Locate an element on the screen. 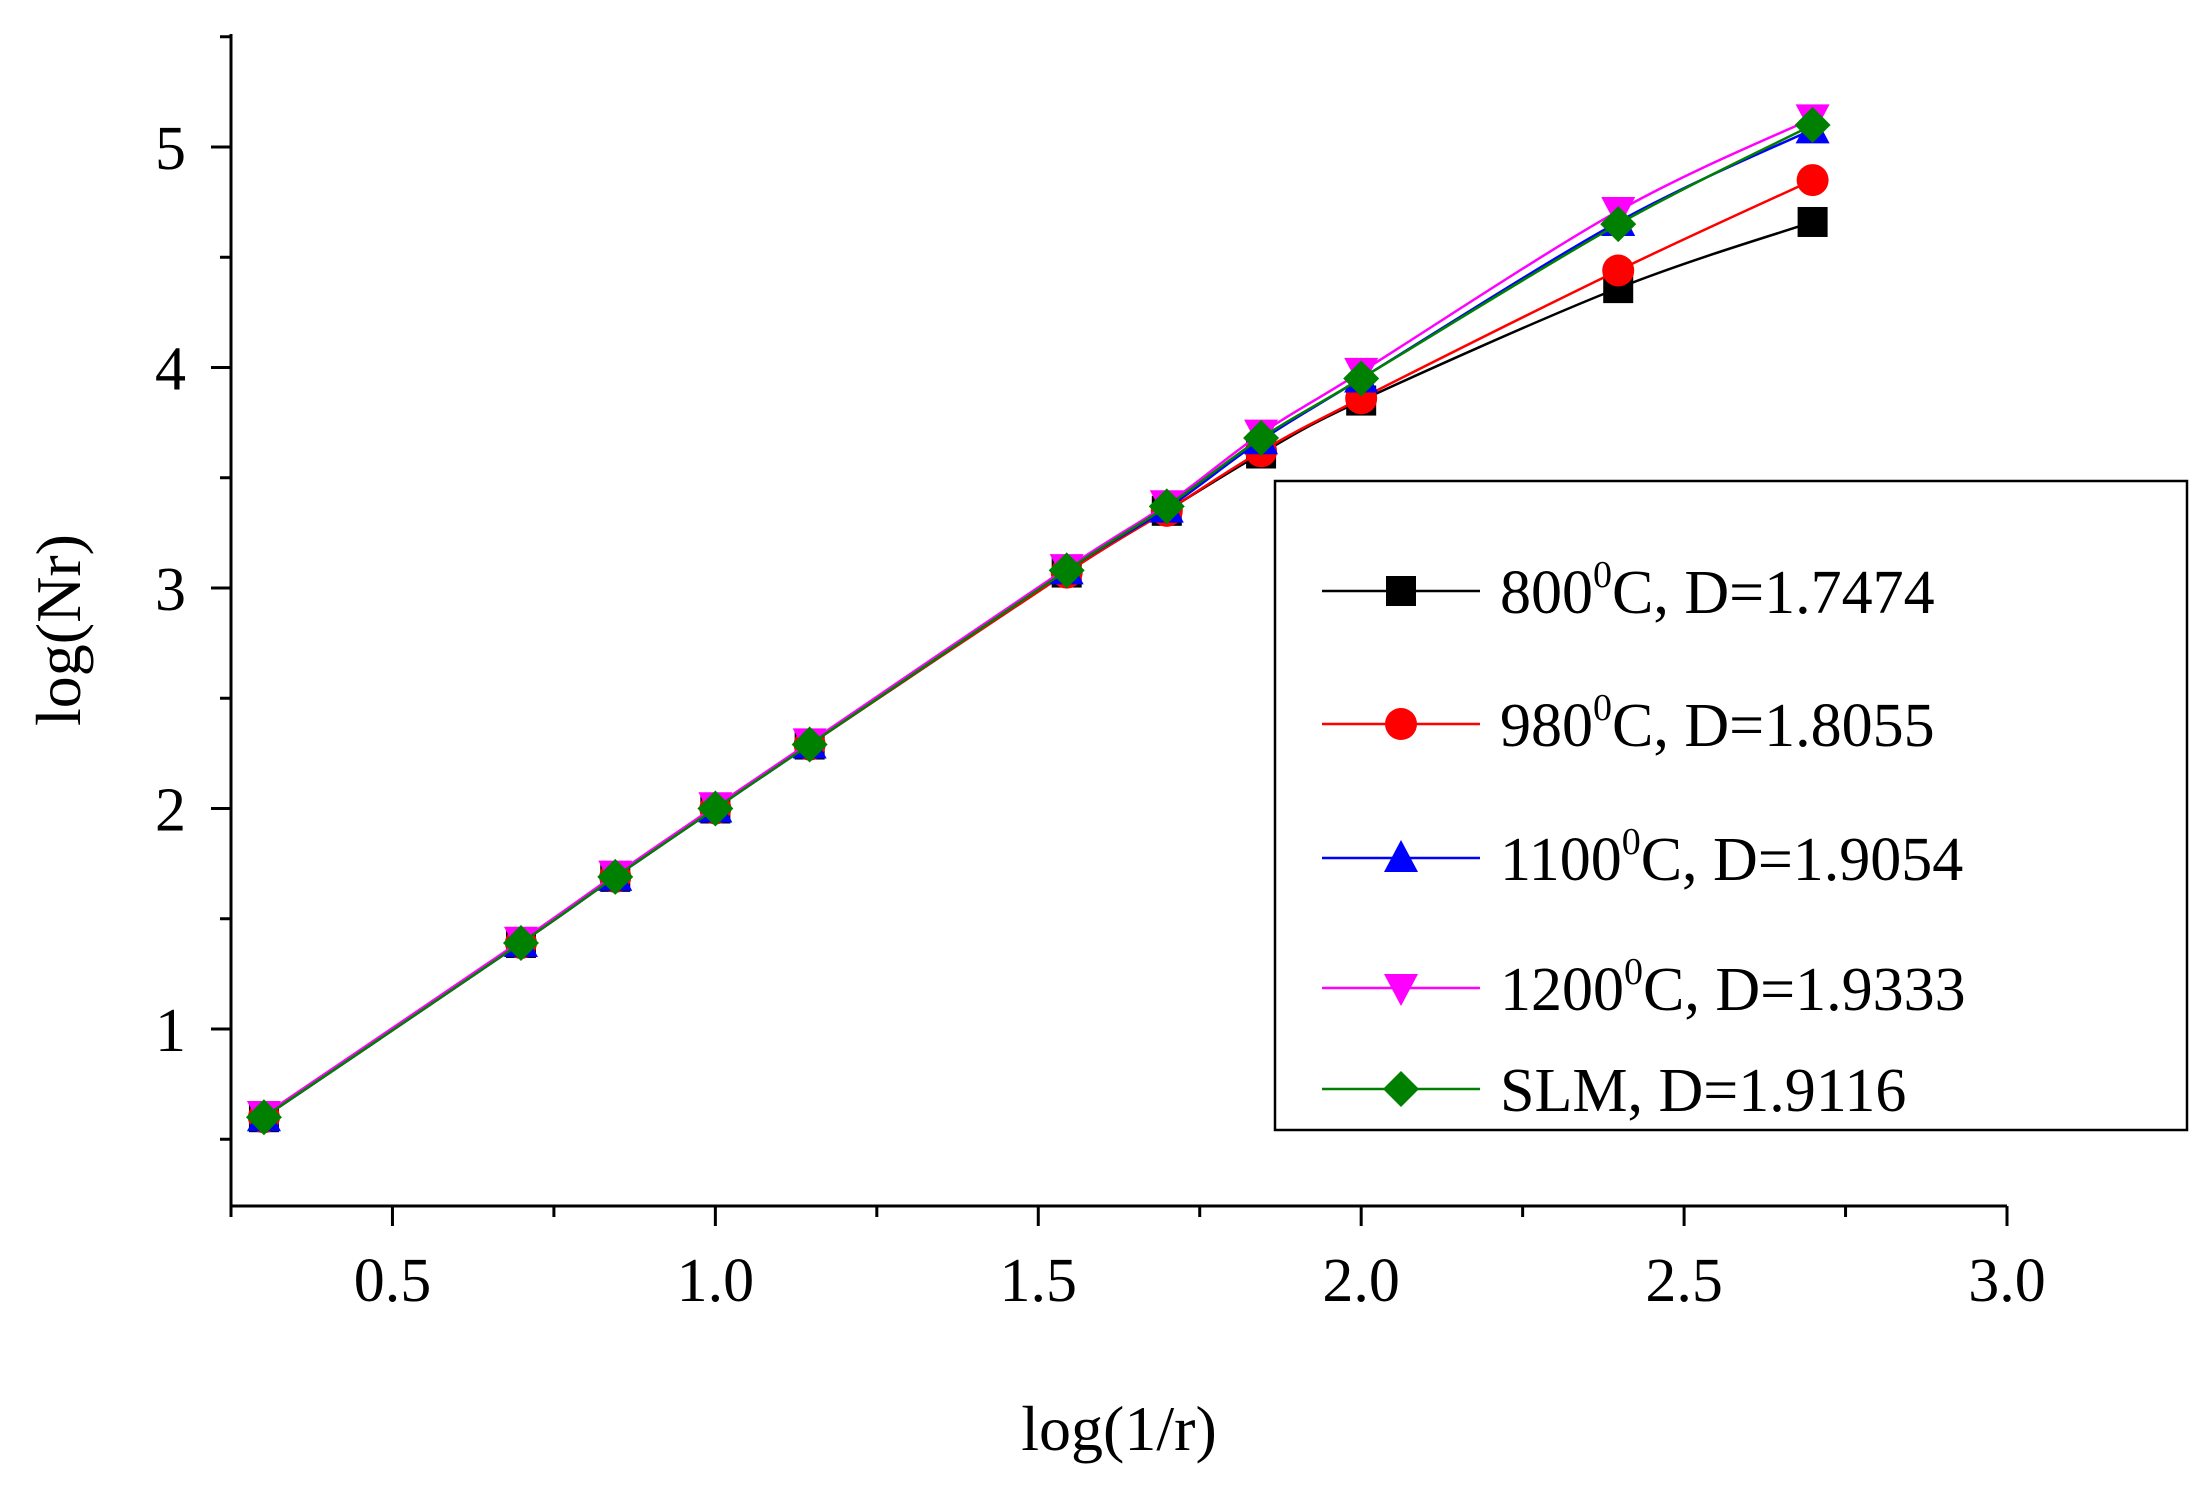 The image size is (2204, 1506). legend-label: SLM, D=1.9116 is located at coordinates (1703, 1091).